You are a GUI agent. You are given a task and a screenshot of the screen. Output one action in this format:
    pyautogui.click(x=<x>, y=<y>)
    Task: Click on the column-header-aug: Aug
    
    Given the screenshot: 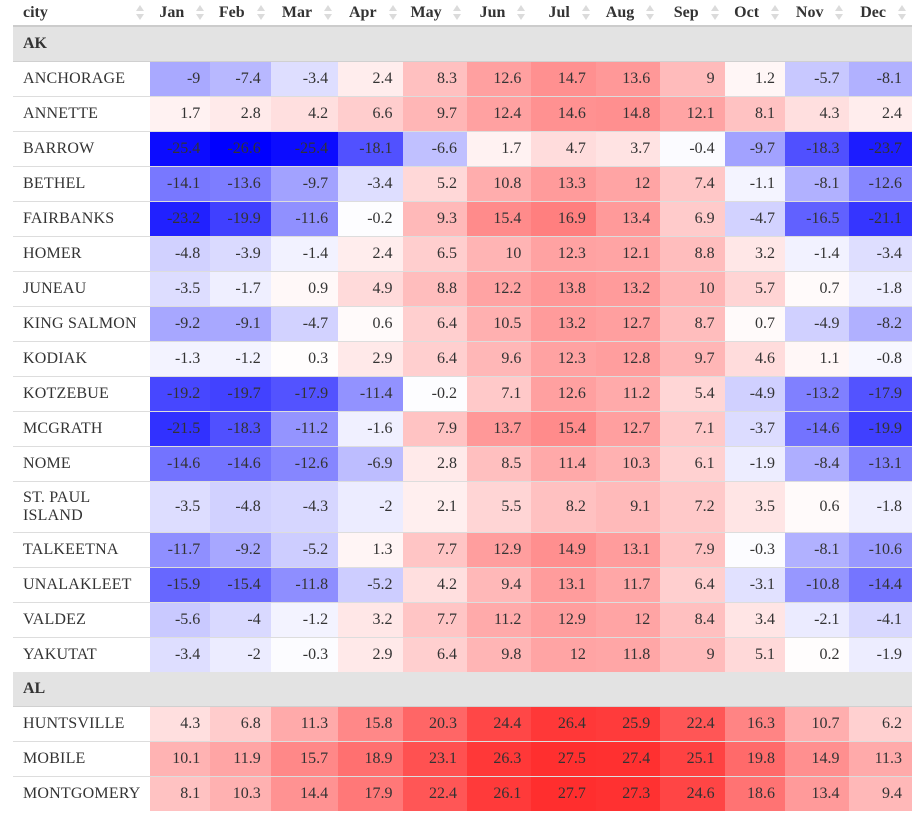 What is the action you would take?
    pyautogui.click(x=628, y=13)
    